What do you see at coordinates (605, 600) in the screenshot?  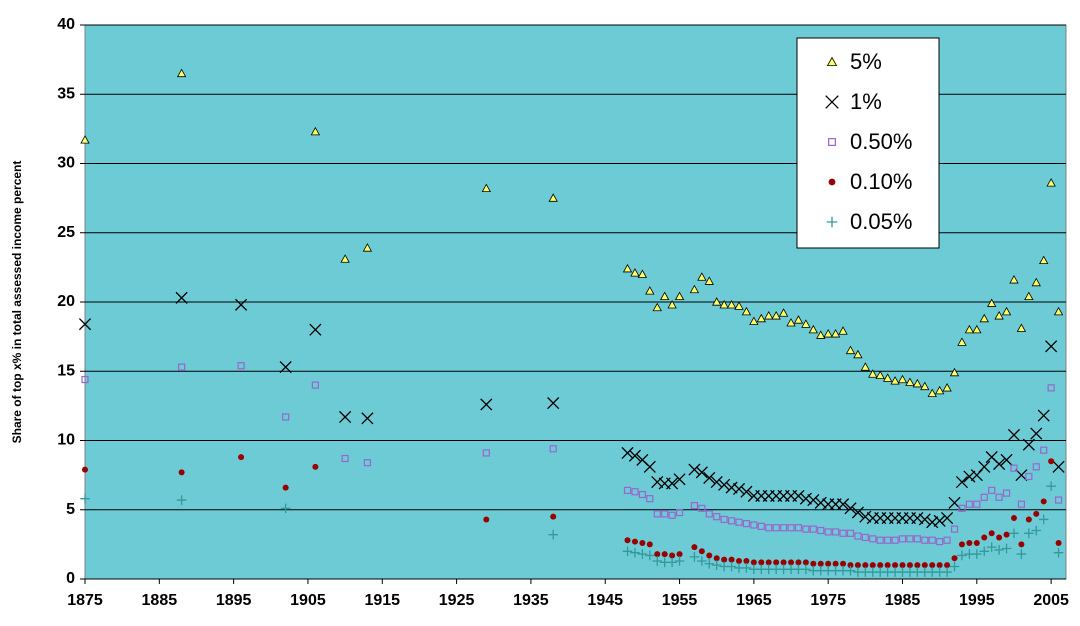 I see `x-tick-label: 1945` at bounding box center [605, 600].